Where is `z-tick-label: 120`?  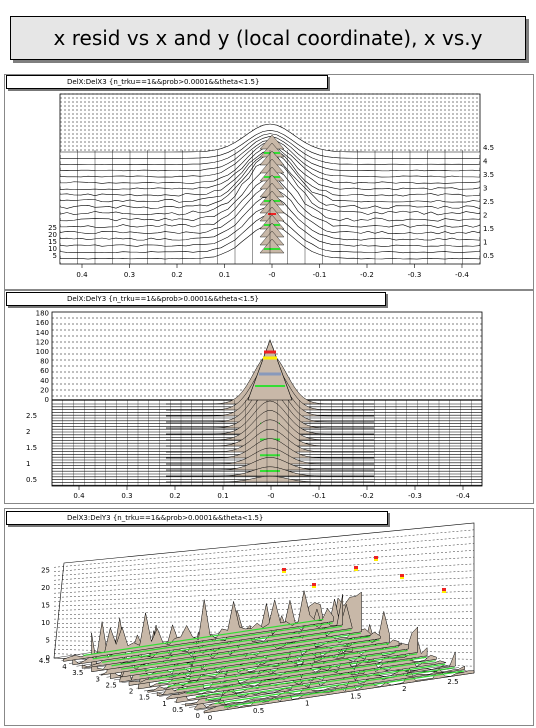
z-tick-label: 120 is located at coordinates (42, 342).